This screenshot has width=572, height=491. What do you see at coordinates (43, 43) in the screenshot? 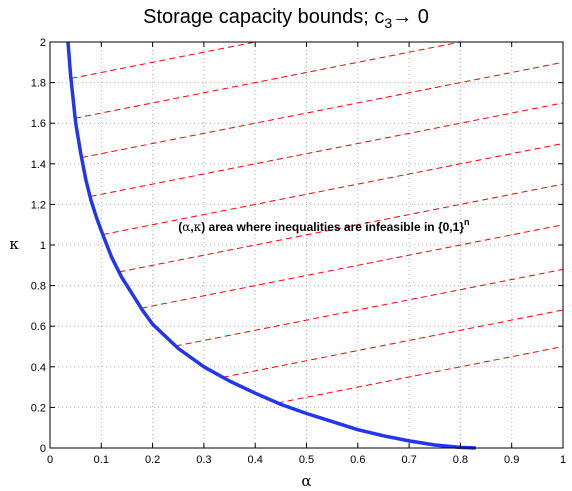
I see `y-tick-label: 2` at bounding box center [43, 43].